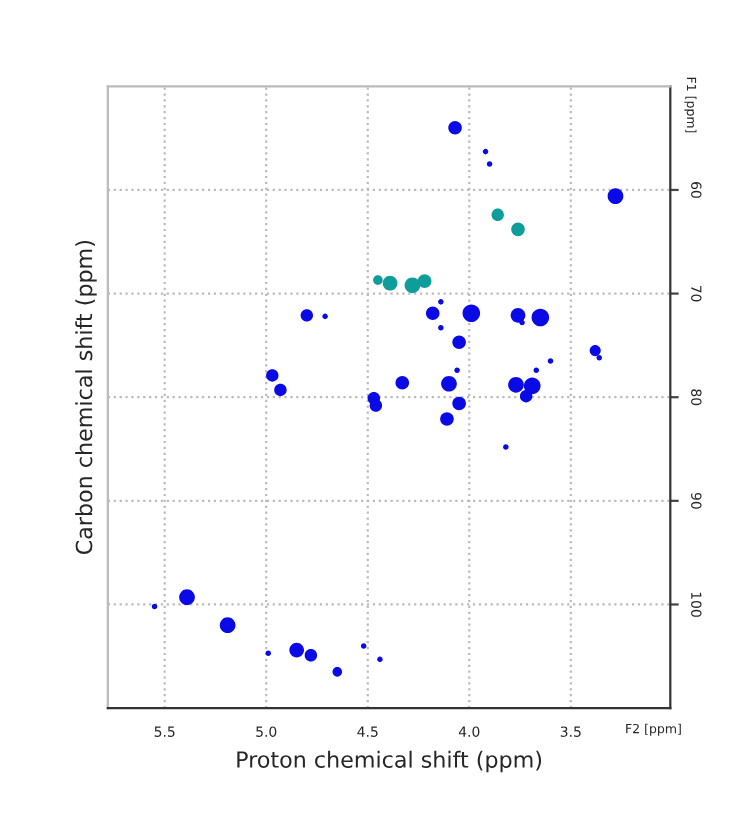 This screenshot has width=754, height=838. Describe the element at coordinates (389, 761) in the screenshot. I see `x-axis-title: Proton chemical shift (ppm)` at that location.